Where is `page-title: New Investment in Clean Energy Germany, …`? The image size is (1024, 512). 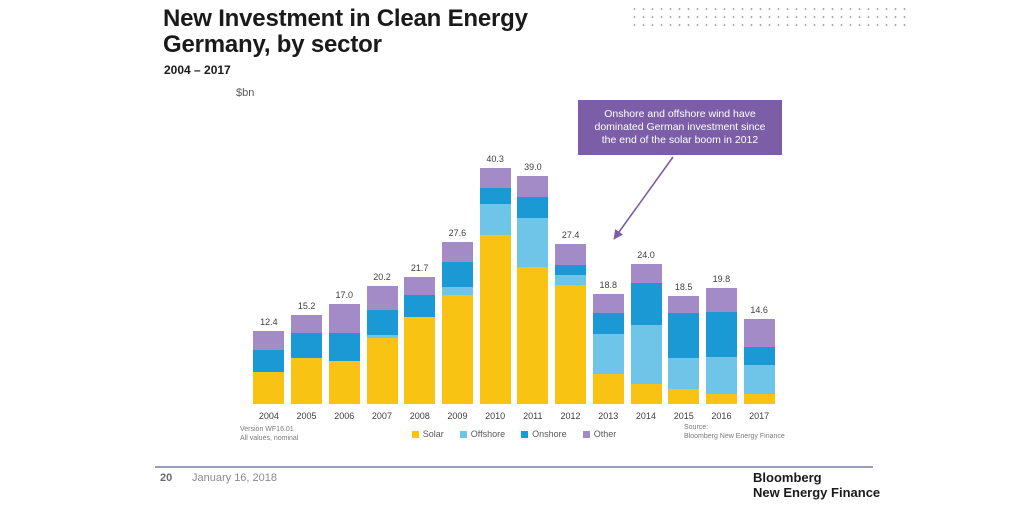
page-title: New Investment in Clean Energy Germany, … is located at coordinates (345, 32).